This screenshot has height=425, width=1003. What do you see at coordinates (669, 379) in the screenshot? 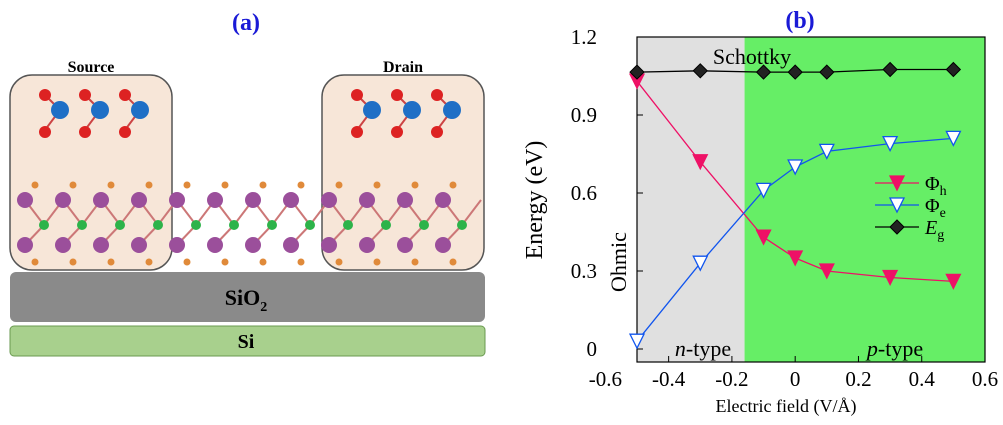
I see `x-tick-label: -0.4` at bounding box center [669, 379].